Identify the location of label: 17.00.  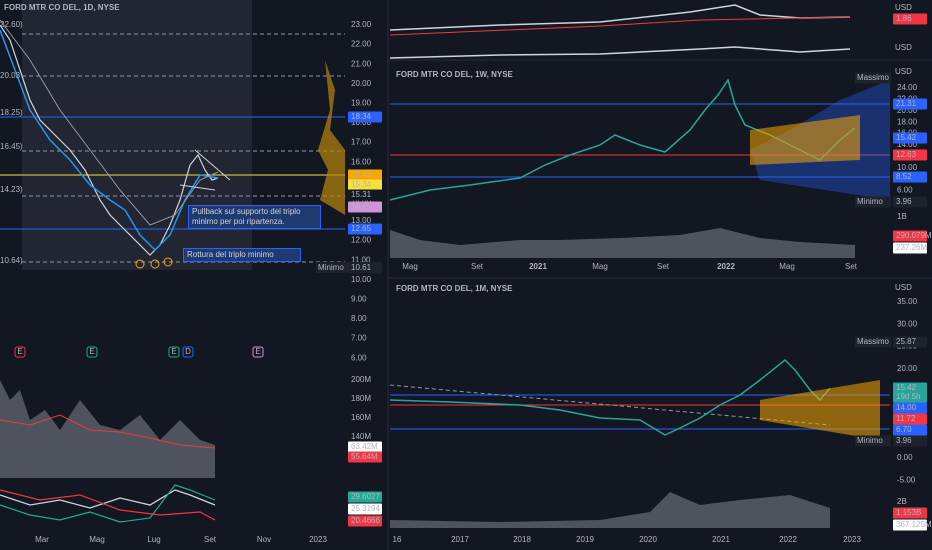
(361, 142).